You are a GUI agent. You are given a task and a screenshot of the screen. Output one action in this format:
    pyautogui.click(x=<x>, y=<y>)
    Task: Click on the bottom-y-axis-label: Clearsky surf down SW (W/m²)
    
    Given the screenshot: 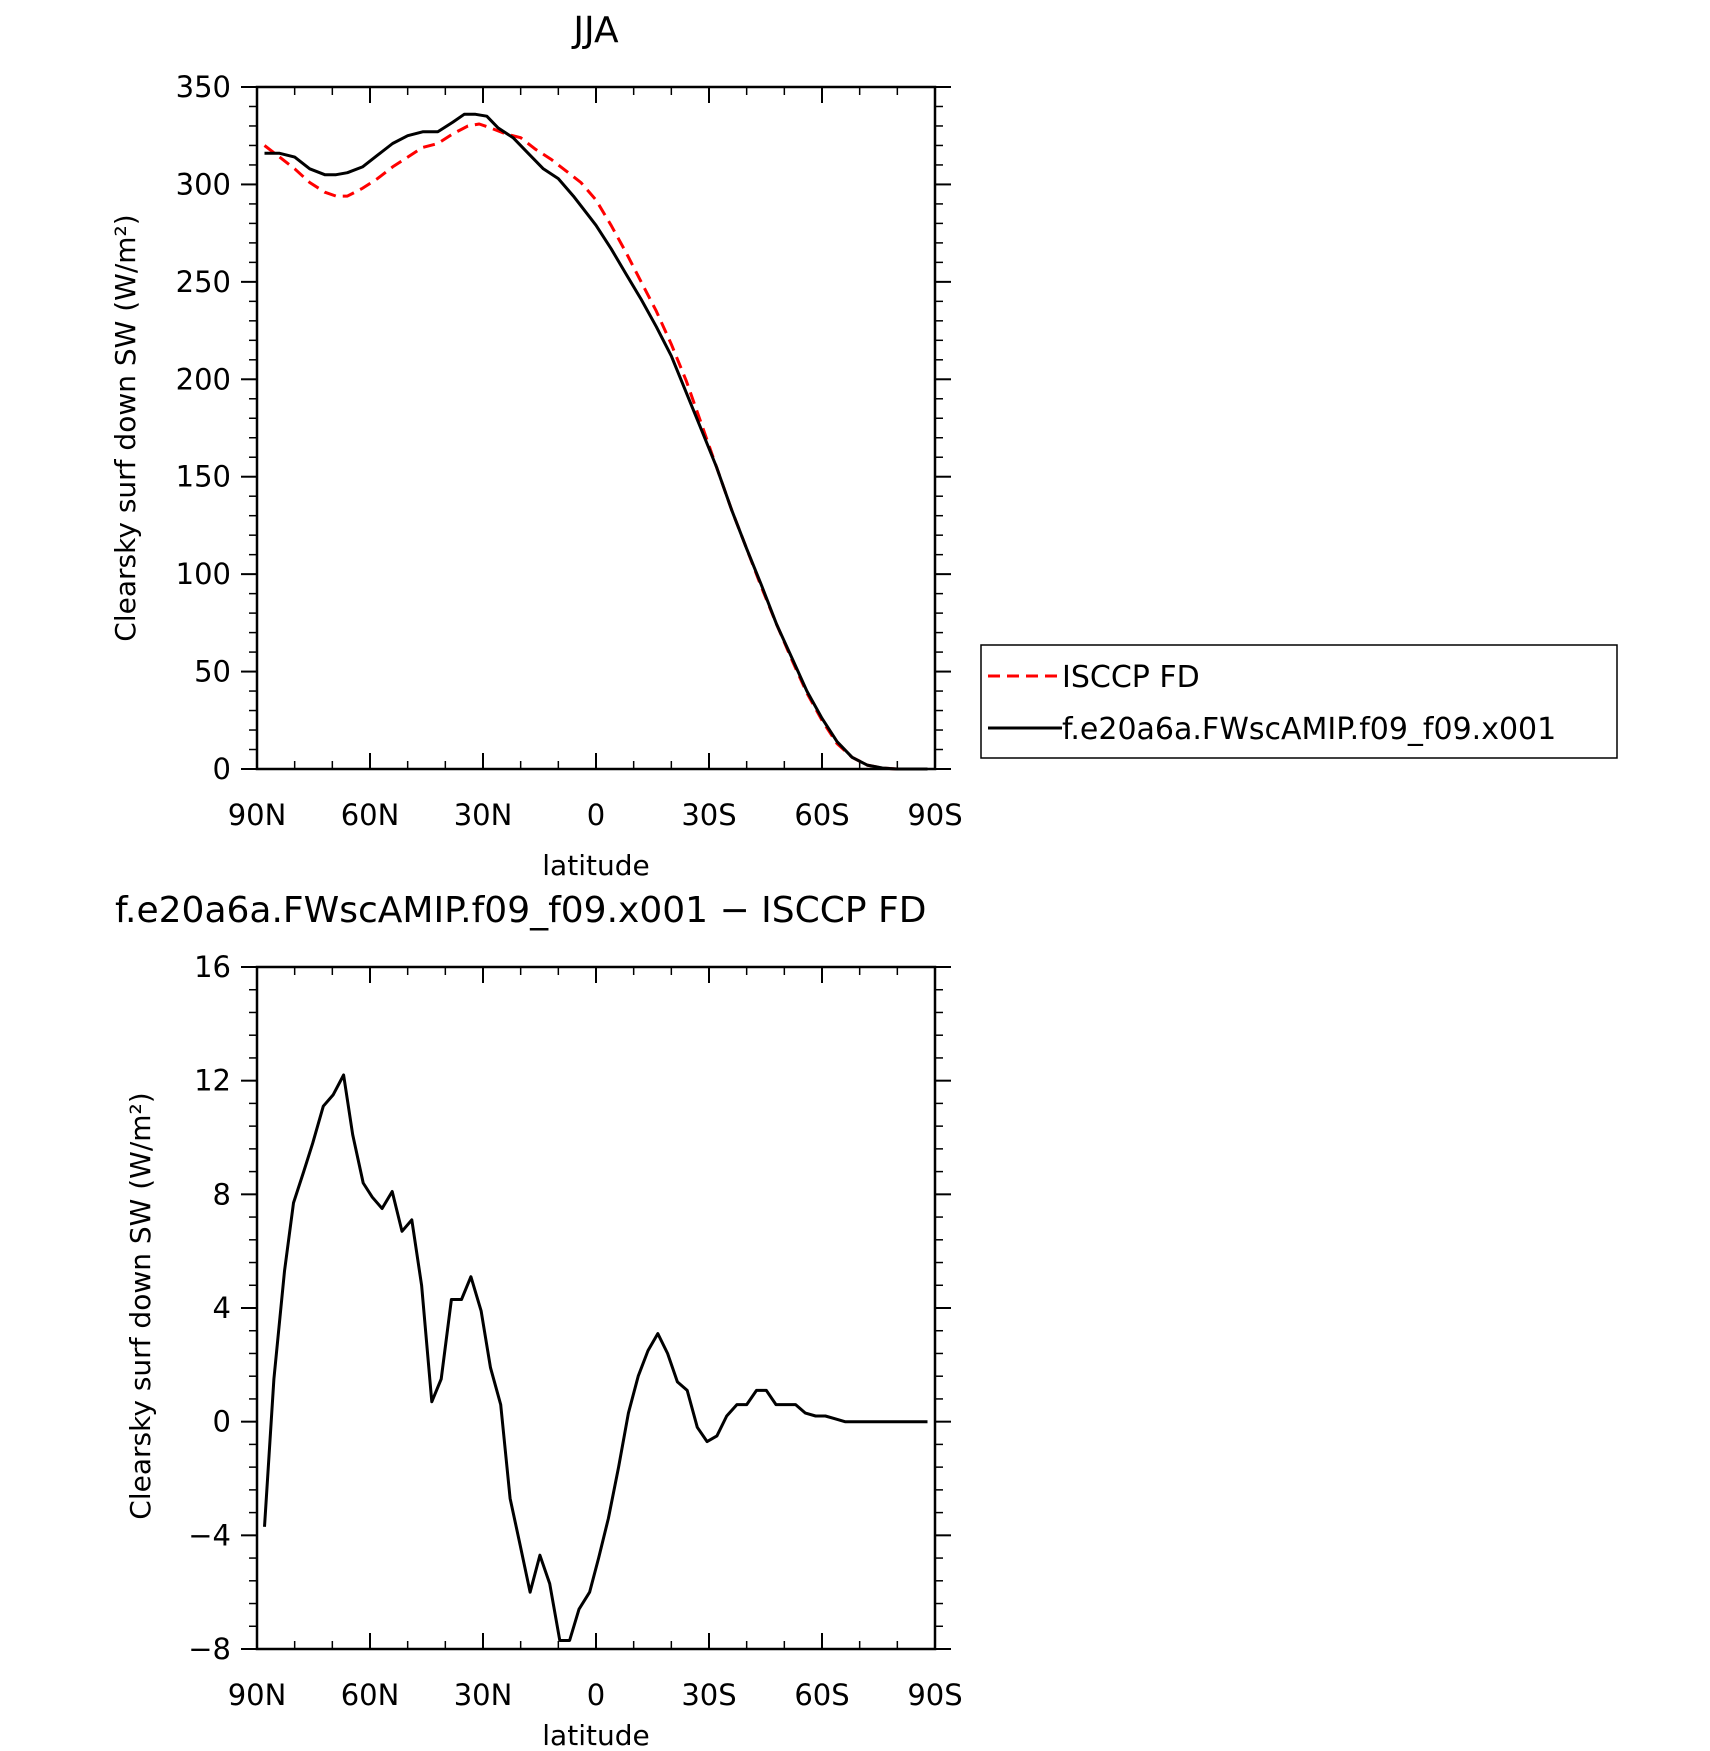 What is the action you would take?
    pyautogui.click(x=140, y=1305)
    